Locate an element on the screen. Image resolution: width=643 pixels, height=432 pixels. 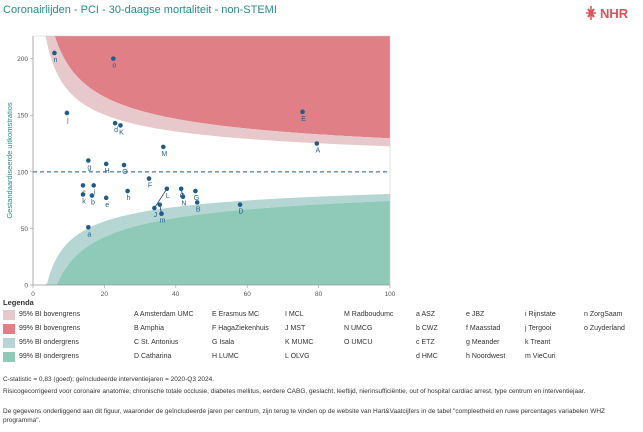
y-axis-label: Gestandaardiseerde uitkomstratios is located at coordinates (9, 160).